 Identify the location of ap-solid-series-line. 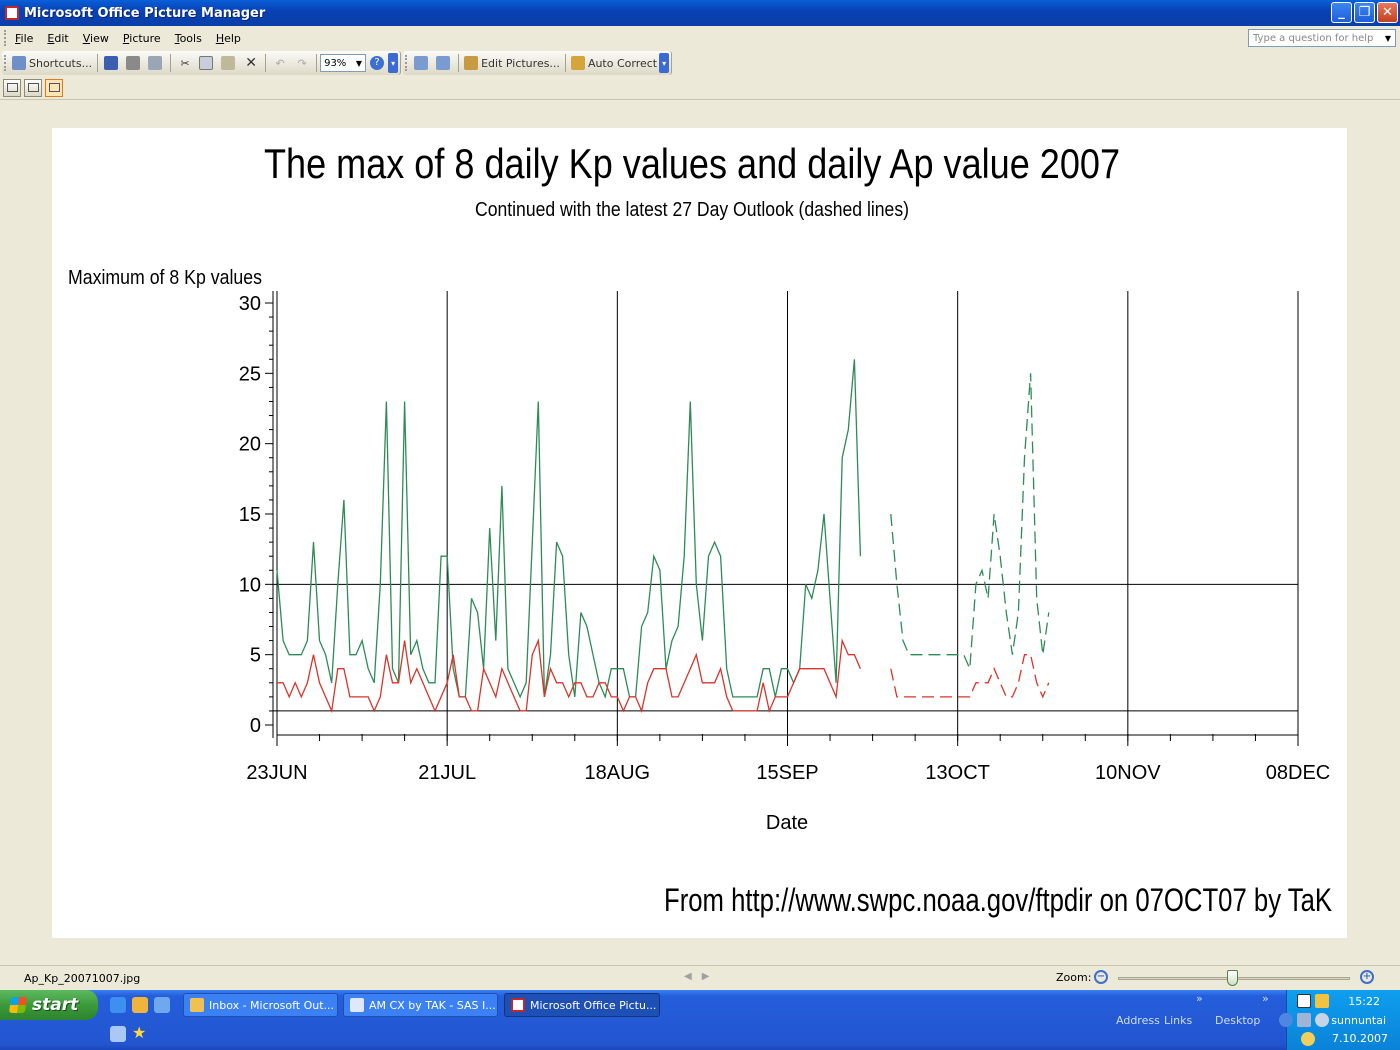
(569, 676).